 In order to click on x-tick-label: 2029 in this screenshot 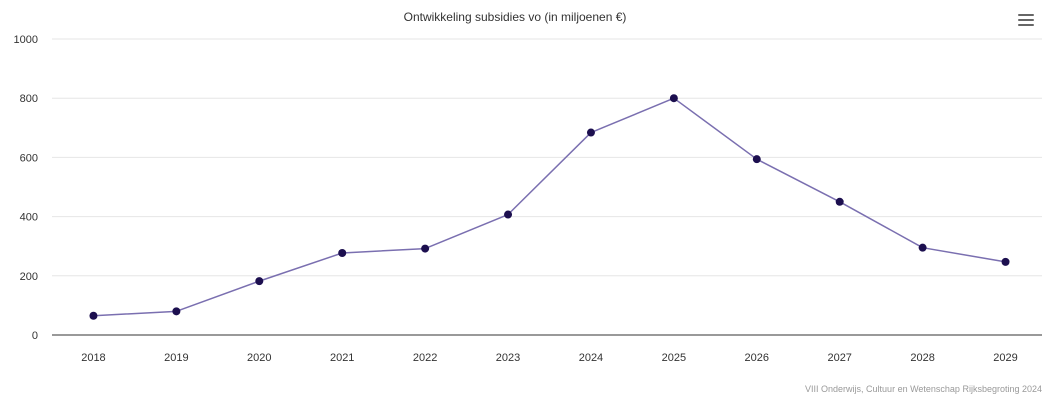, I will do `click(1005, 358)`.